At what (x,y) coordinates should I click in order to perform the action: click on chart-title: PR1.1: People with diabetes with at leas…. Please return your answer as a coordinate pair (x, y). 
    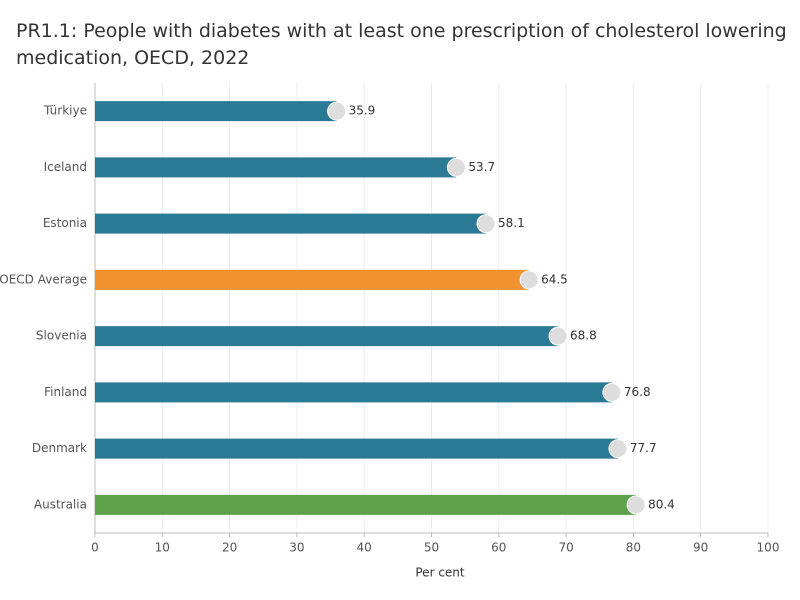
    Looking at the image, I should click on (401, 44).